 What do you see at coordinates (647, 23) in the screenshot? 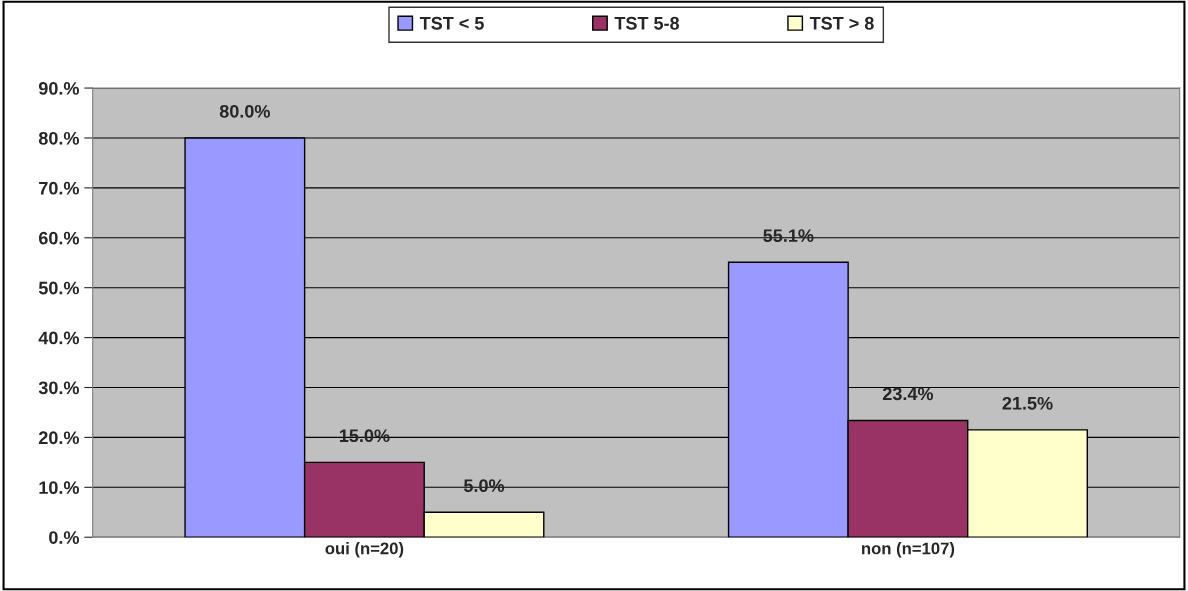
I see `legend-label: TST 5-8` at bounding box center [647, 23].